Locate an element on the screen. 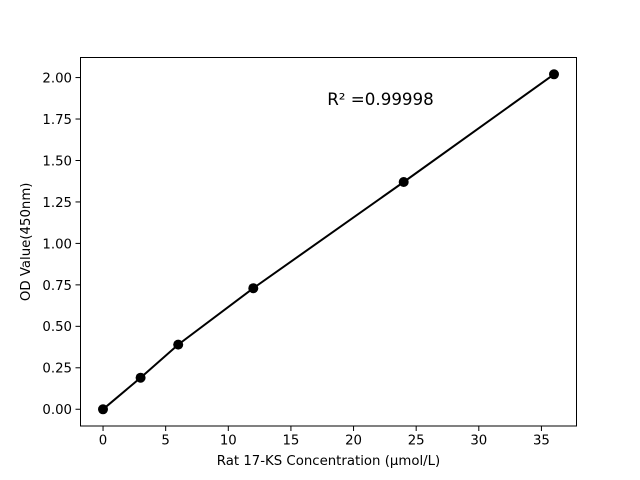 Image resolution: width=640 pixels, height=480 pixels. x-tick-label: 20 is located at coordinates (353, 441).